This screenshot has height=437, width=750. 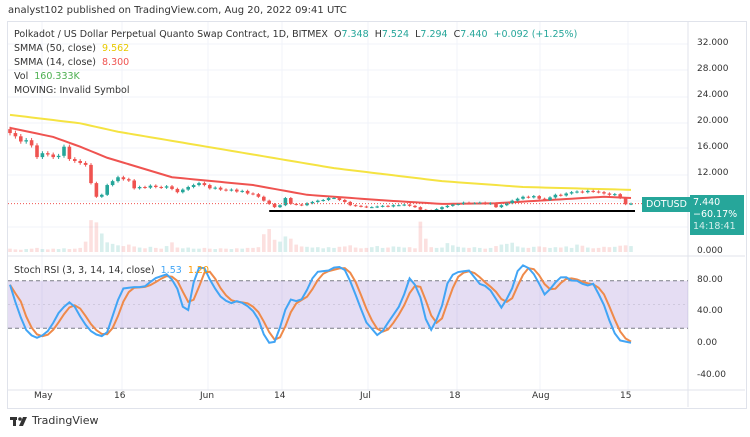 What do you see at coordinates (712, 374) in the screenshot?
I see `stoch-axis-label: -40.00` at bounding box center [712, 374].